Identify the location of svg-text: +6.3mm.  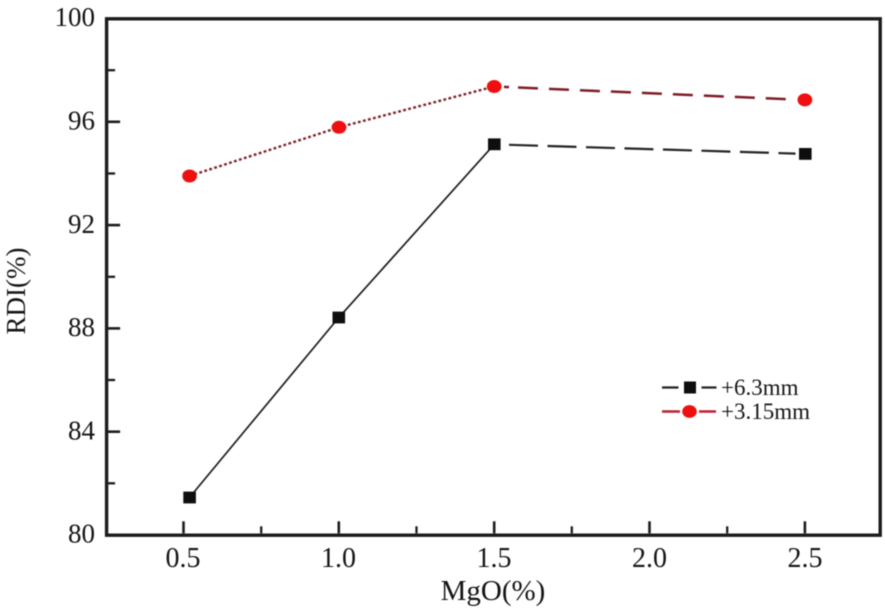
(760, 387).